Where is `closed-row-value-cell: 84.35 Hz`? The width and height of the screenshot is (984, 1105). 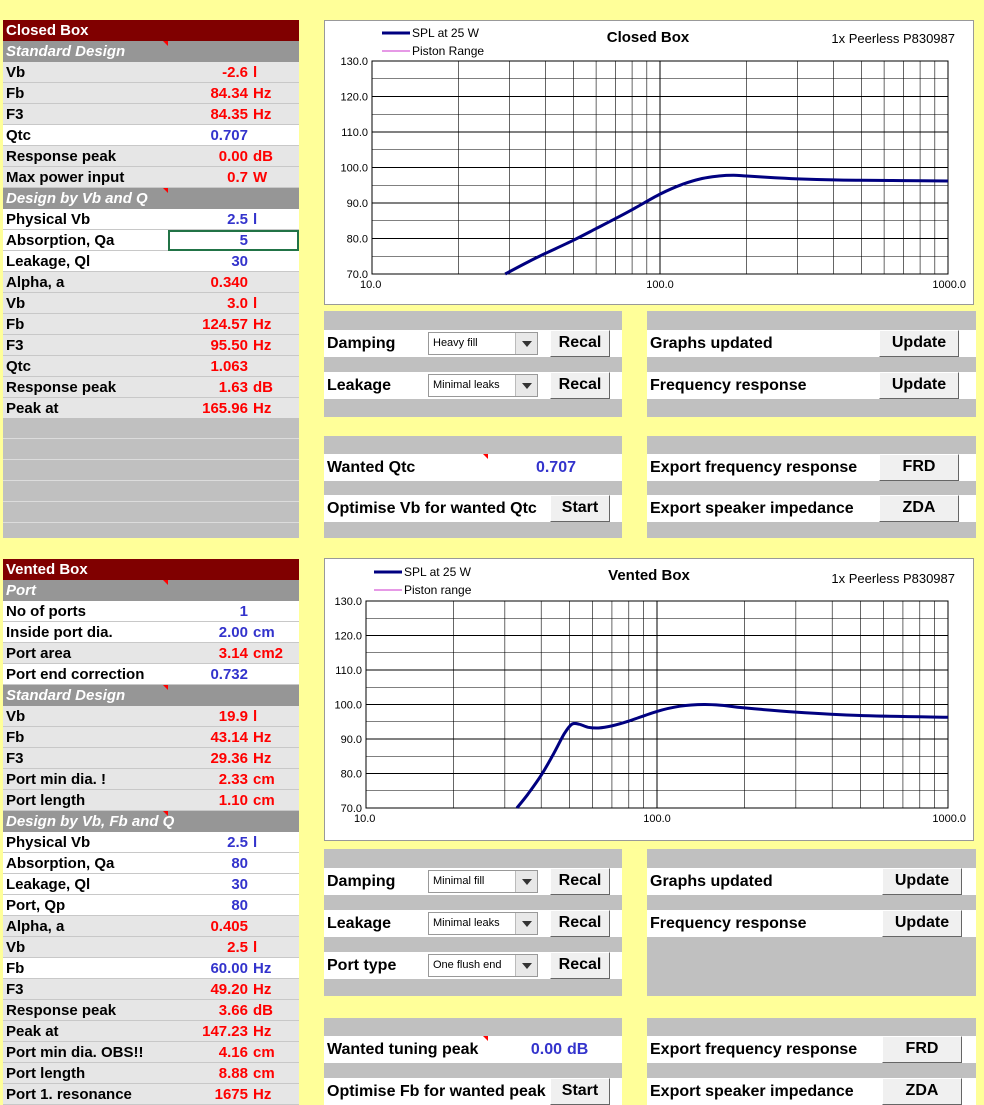
closed-row-value-cell: 84.35 Hz is located at coordinates (233, 114).